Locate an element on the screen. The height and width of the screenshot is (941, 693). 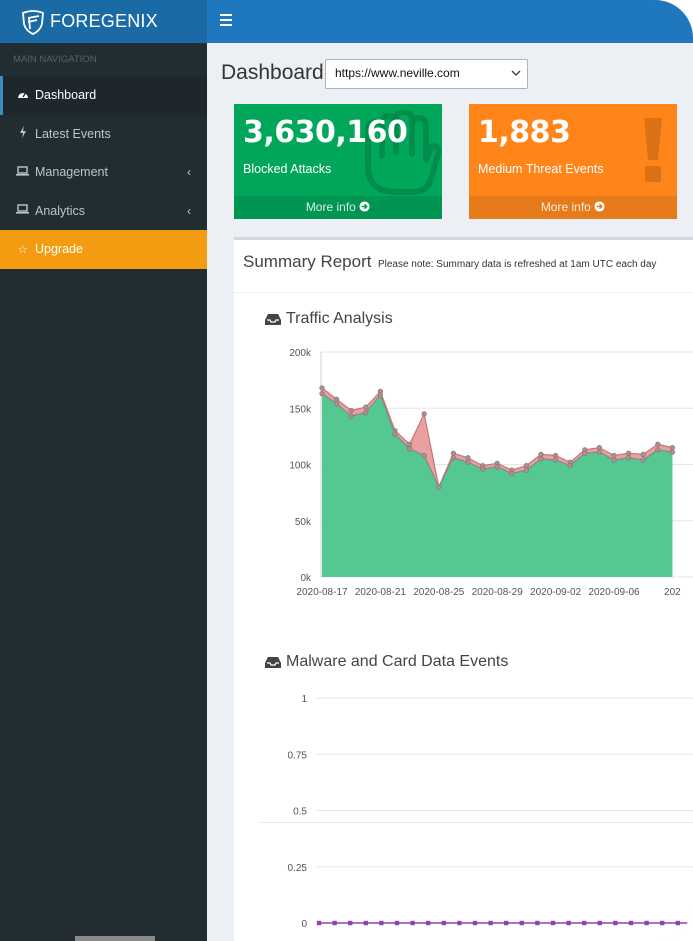
medium-threat-more-info-link: More info is located at coordinates (573, 207).